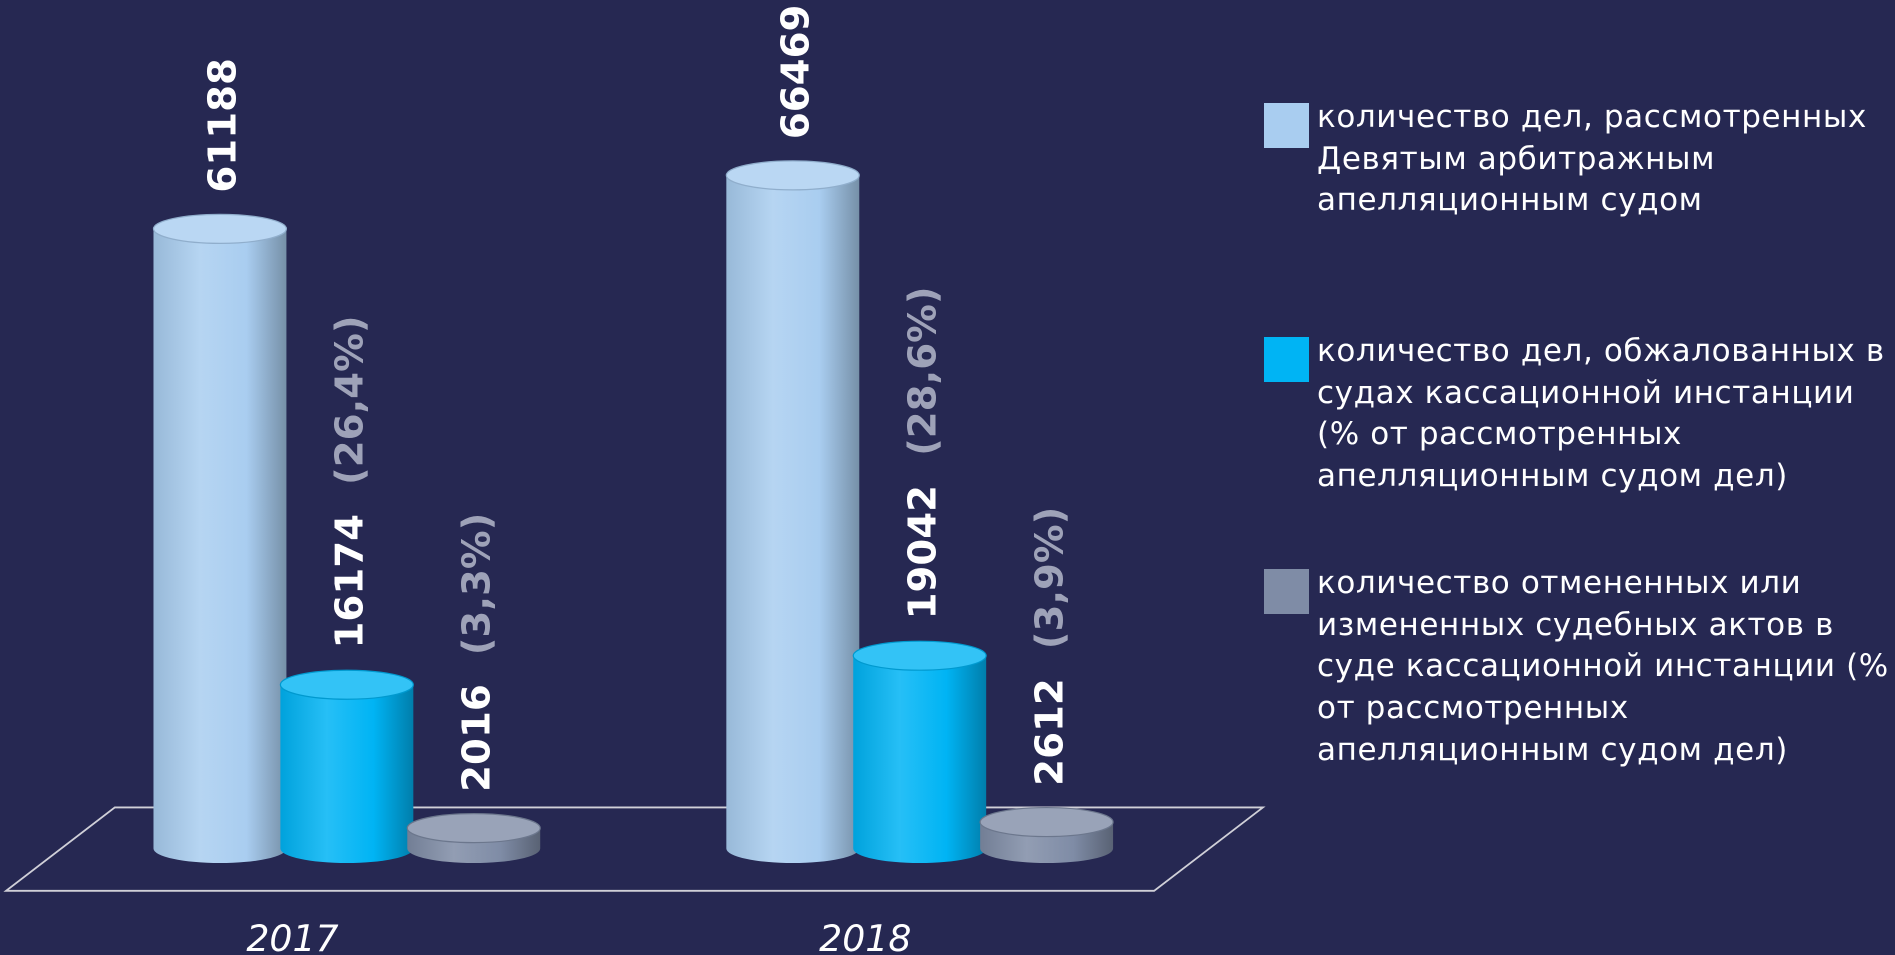  What do you see at coordinates (1049, 578) in the screenshot?
I see `percent-label: (3,9%)` at bounding box center [1049, 578].